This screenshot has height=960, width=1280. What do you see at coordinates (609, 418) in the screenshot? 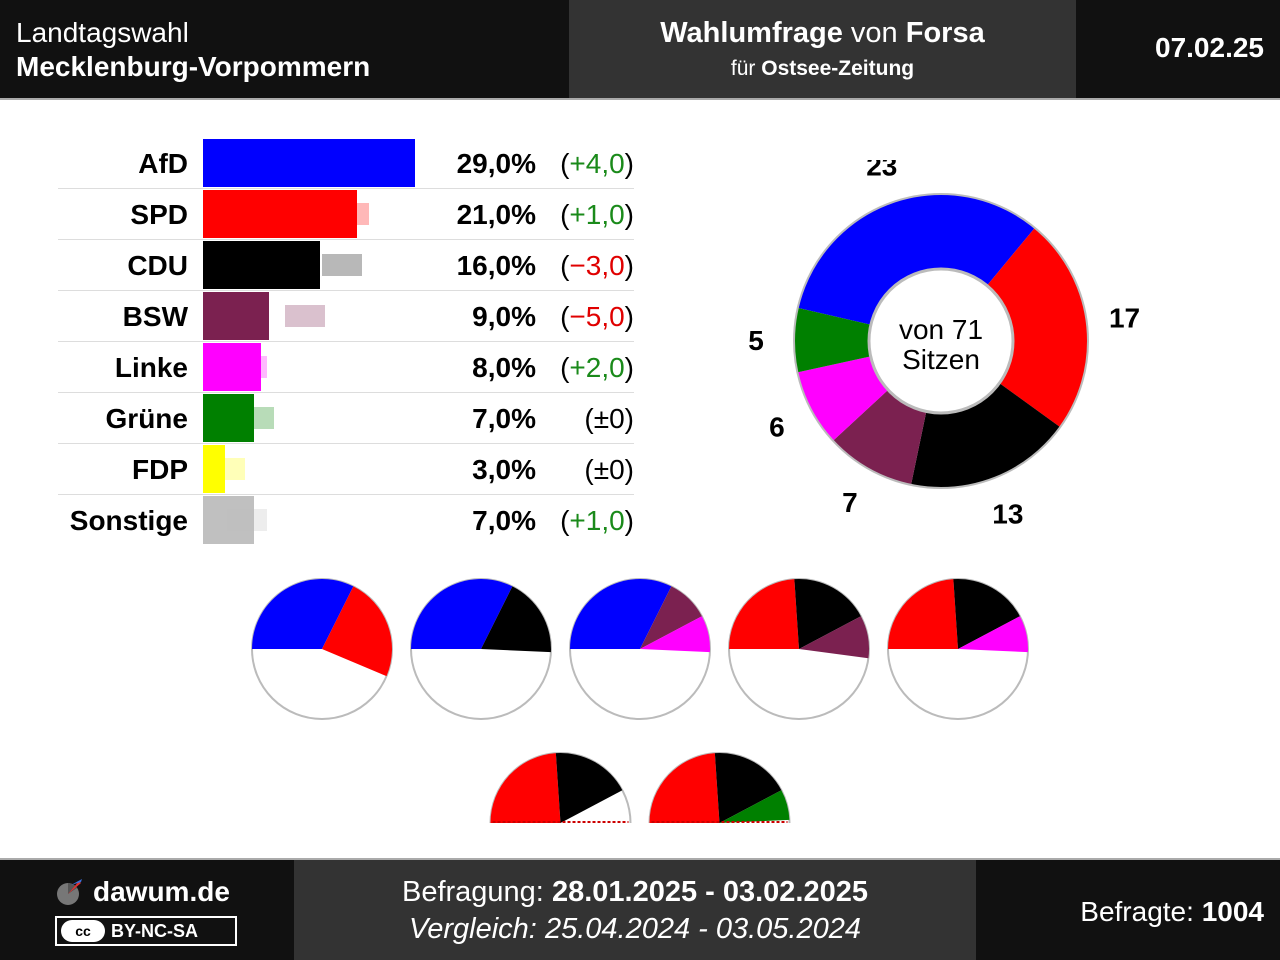
I see `diff-gruene: (±0)` at bounding box center [609, 418].